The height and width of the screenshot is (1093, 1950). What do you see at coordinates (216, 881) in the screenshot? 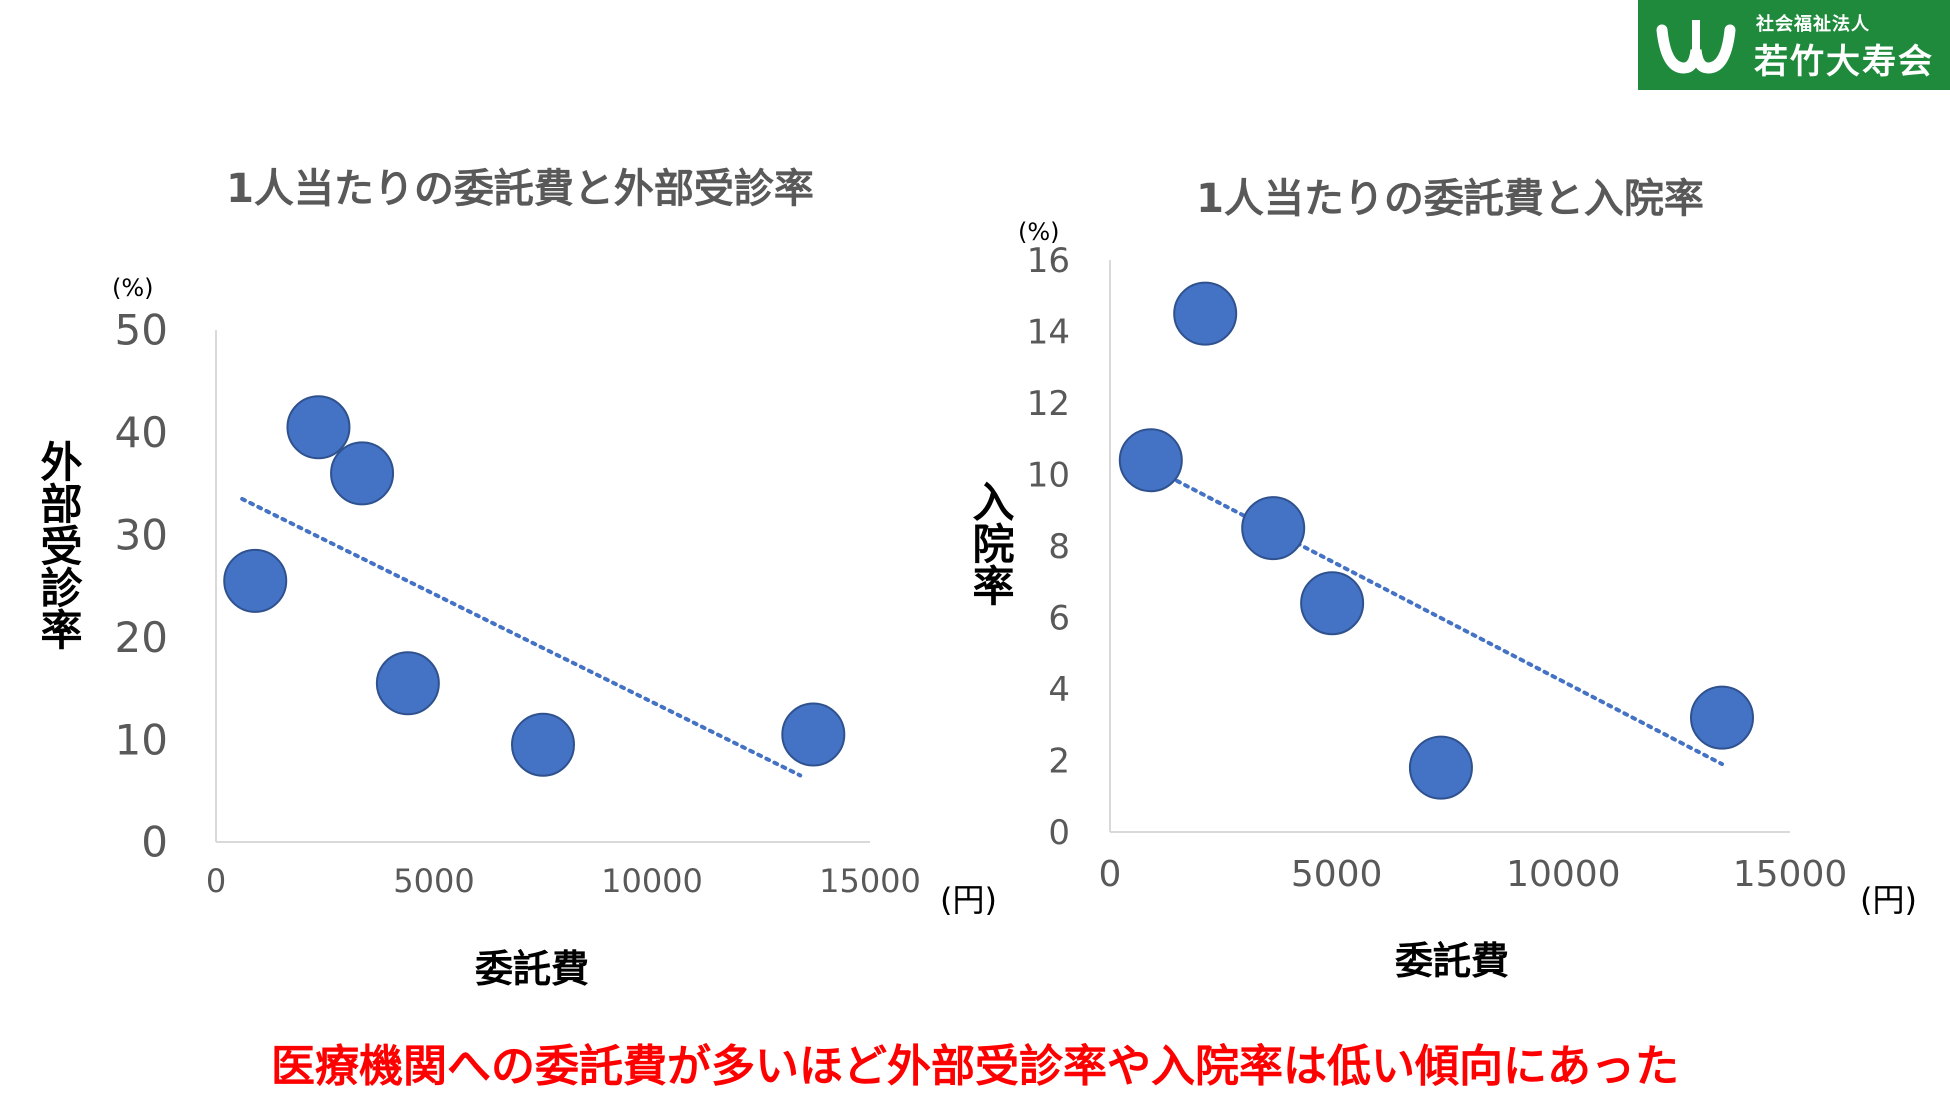
I see `chart1-x-tick-label: 0` at bounding box center [216, 881].